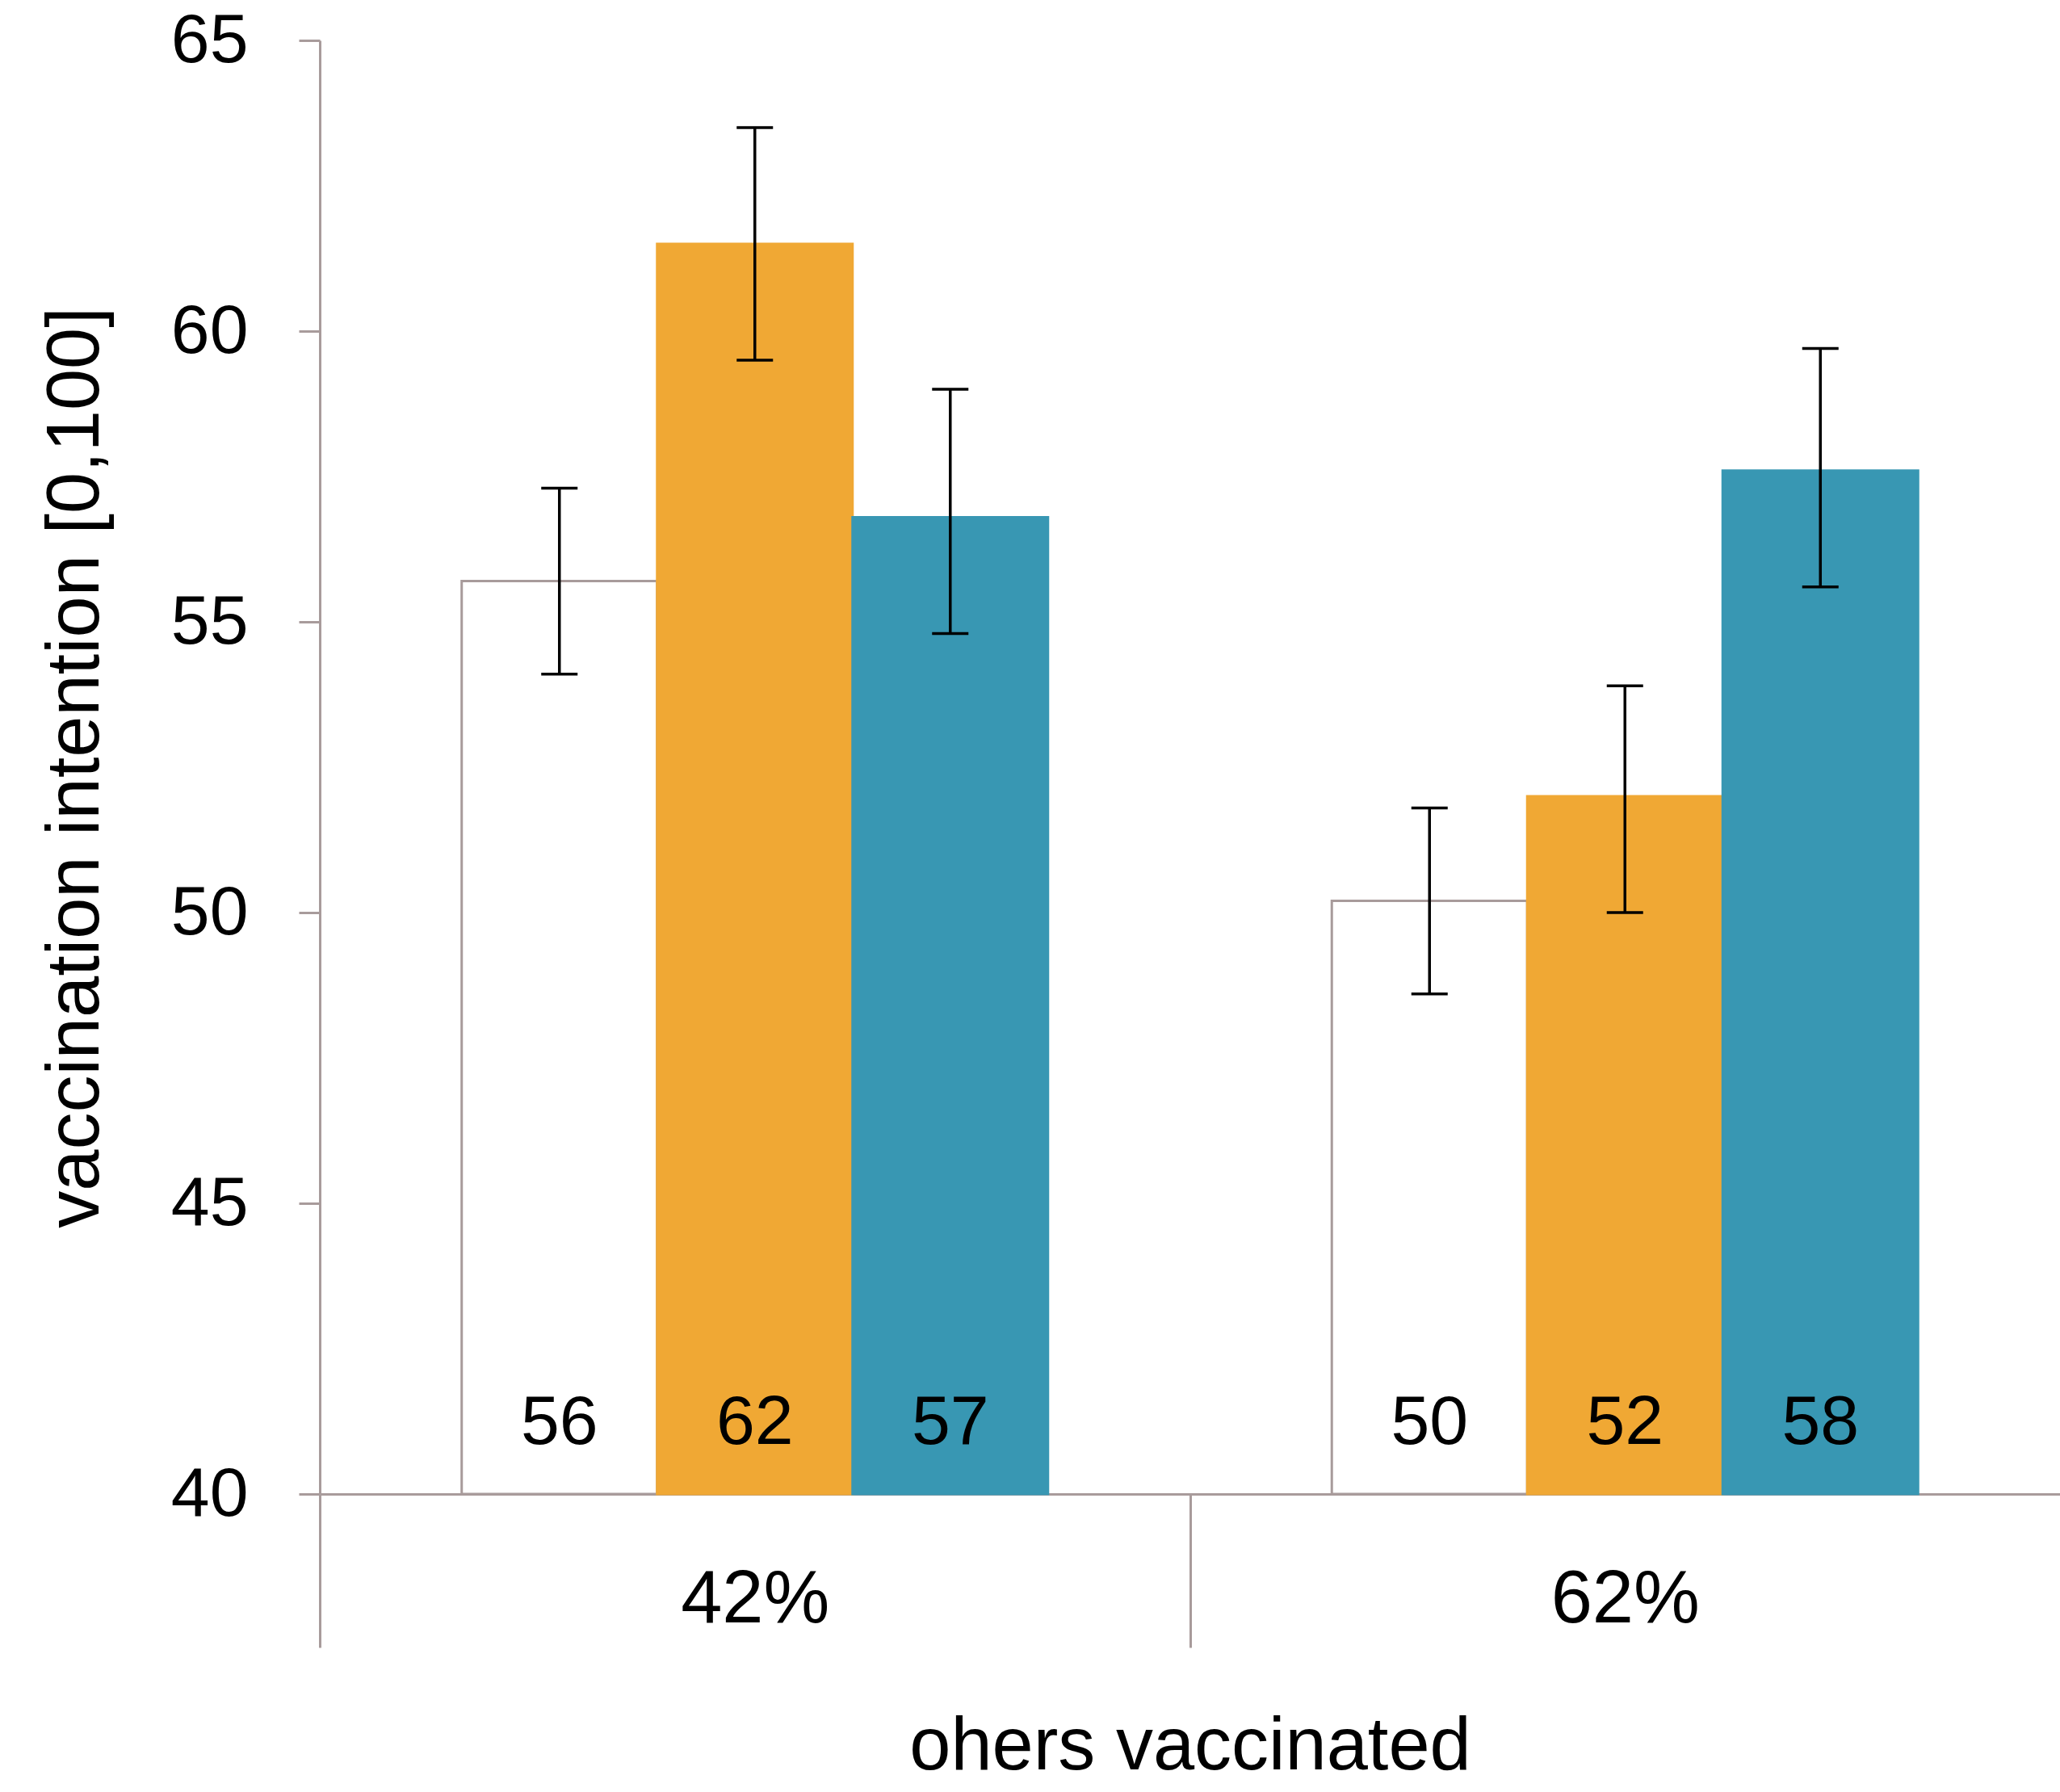 The width and height of the screenshot is (2060, 1792). Describe the element at coordinates (1430, 1419) in the screenshot. I see `data-label: 50` at that location.